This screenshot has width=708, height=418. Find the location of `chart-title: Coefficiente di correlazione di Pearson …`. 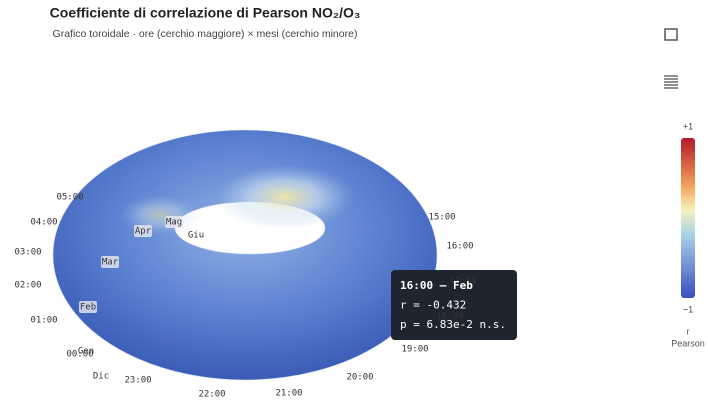

chart-title: Coefficiente di correlazione di Pearson … is located at coordinates (205, 13).